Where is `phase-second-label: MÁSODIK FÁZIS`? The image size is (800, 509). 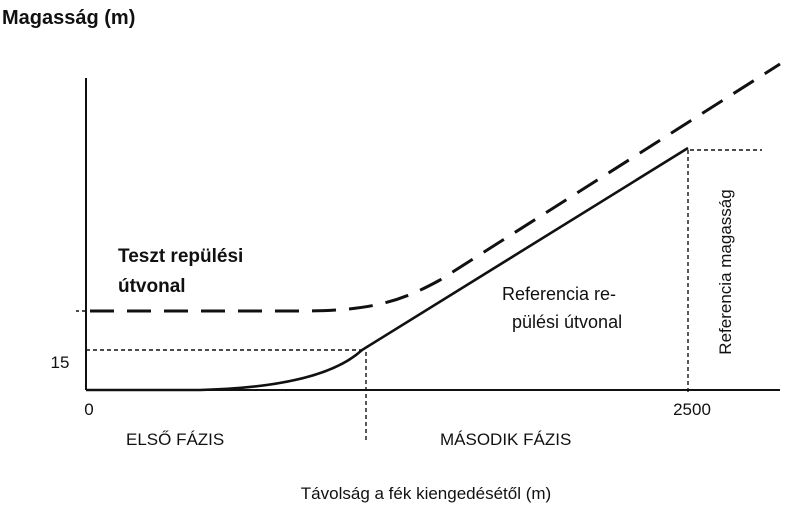
phase-second-label: MÁSODIK FÁZIS is located at coordinates (505, 439).